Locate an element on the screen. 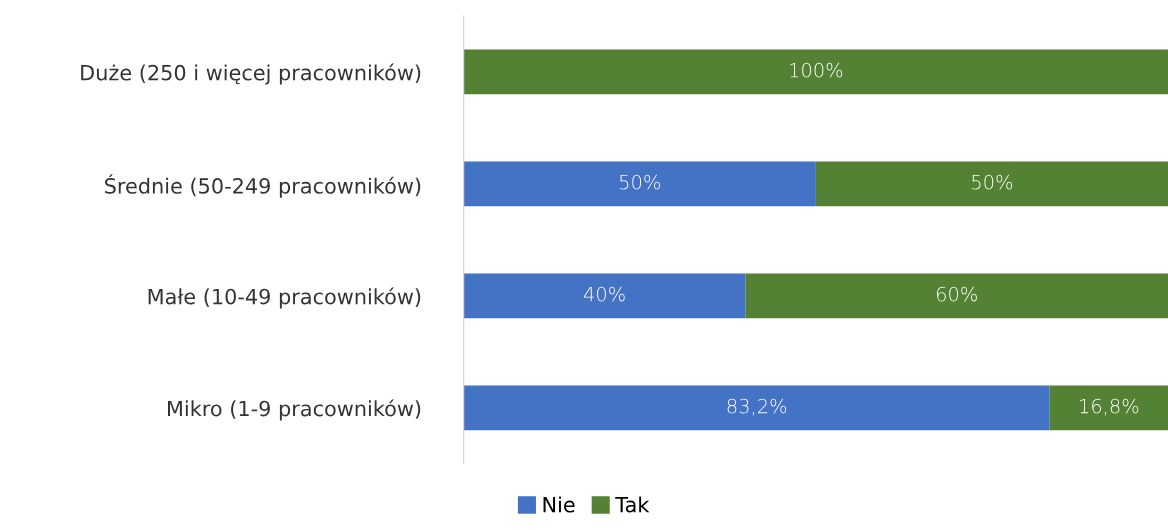 This screenshot has width=1168, height=530. y-tick-label: Małe (10-49 pracowników) is located at coordinates (284, 298).